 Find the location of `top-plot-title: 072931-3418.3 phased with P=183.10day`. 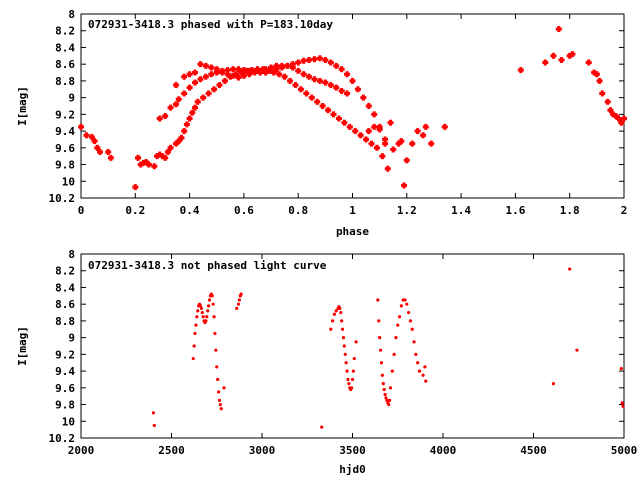

top-plot-title: 072931-3418.3 phased with P=183.10day is located at coordinates (210, 24).